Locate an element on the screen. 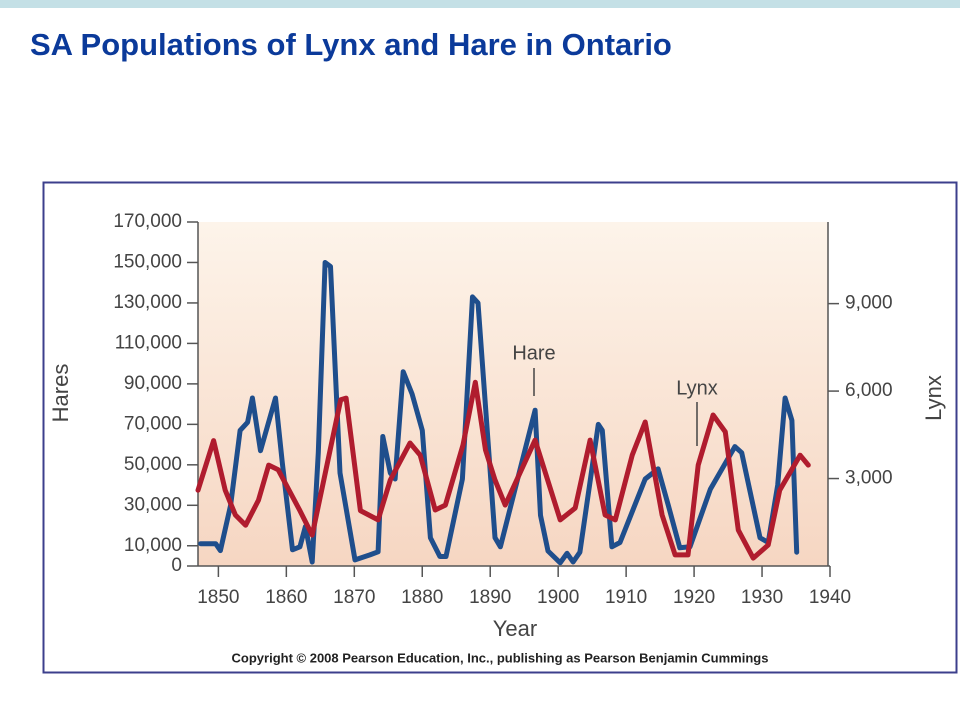 This screenshot has height=720, width=960. y-axis-label: Hares is located at coordinates (60, 393).